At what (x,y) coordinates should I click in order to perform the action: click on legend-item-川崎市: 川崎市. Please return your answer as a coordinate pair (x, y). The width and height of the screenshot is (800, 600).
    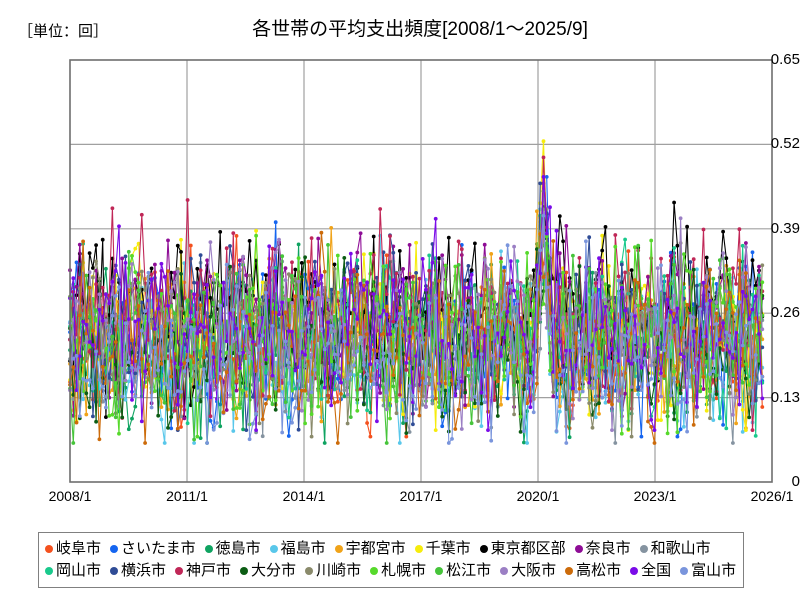
    Looking at the image, I should click on (333, 571).